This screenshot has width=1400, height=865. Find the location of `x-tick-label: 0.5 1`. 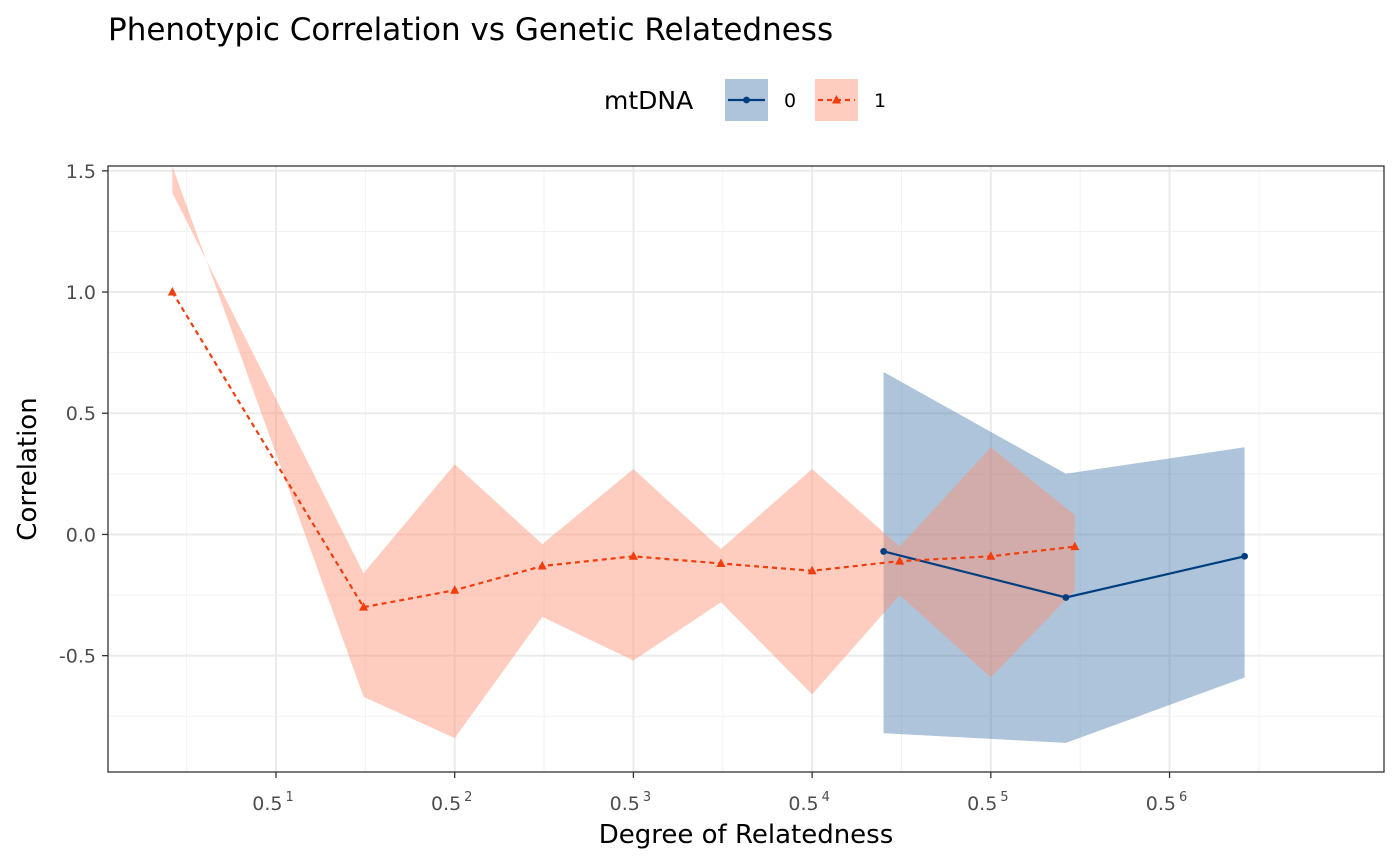

x-tick-label: 0.5 1 is located at coordinates (273, 802).